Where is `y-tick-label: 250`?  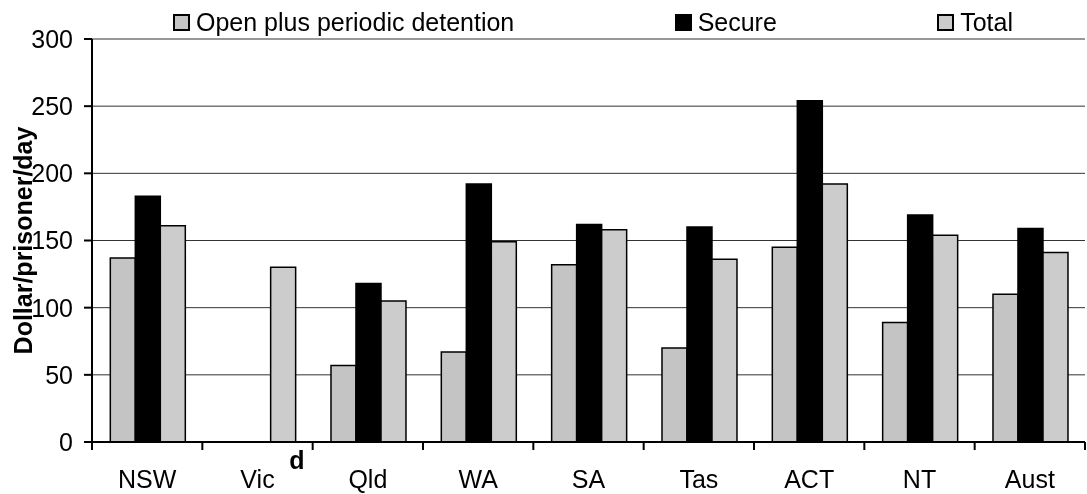
y-tick-label: 250 is located at coordinates (52, 106).